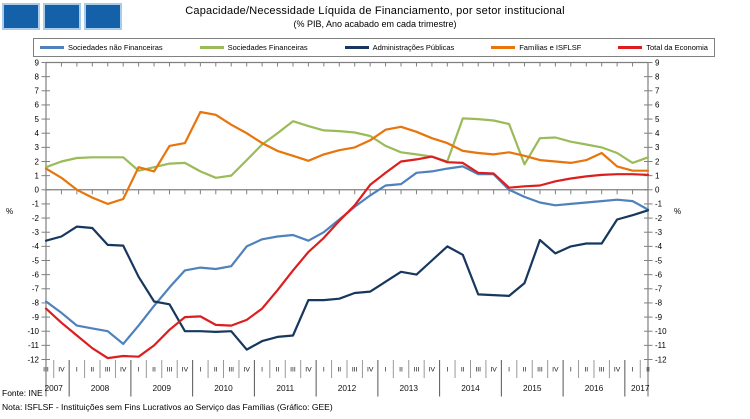 The height and width of the screenshot is (419, 750). I want to click on legend-label: Sociedades não Financeiras, so click(115, 47).